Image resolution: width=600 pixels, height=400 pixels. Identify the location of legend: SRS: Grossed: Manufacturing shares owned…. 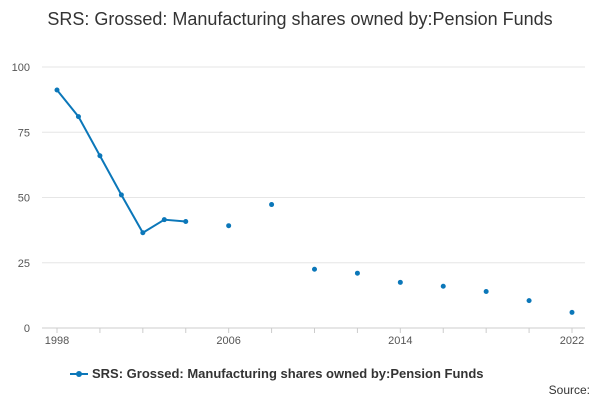
(277, 373).